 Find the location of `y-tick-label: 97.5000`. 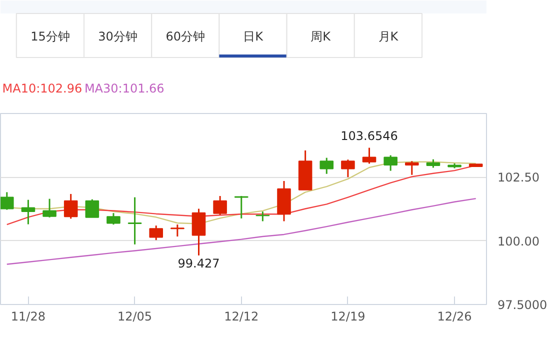

y-tick-label: 97.5000 is located at coordinates (523, 305).